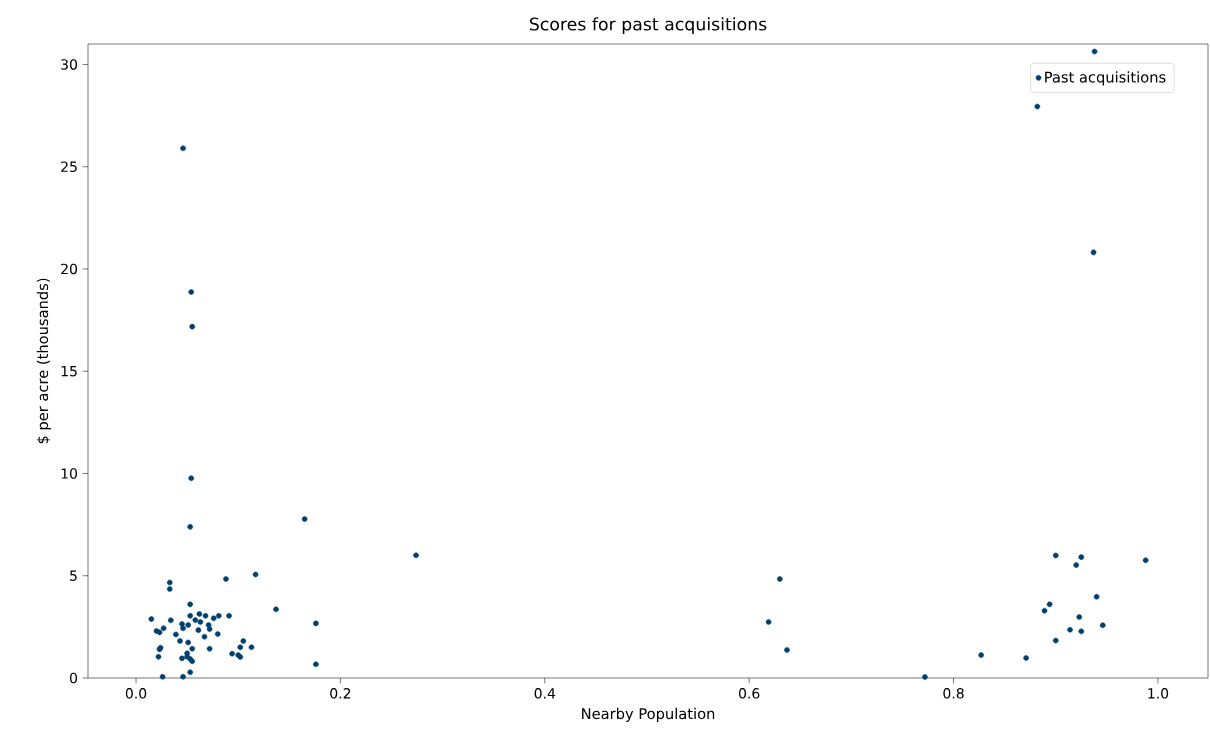 This screenshot has height=751, width=1210. I want to click on y-tick-label: 0, so click(73, 678).